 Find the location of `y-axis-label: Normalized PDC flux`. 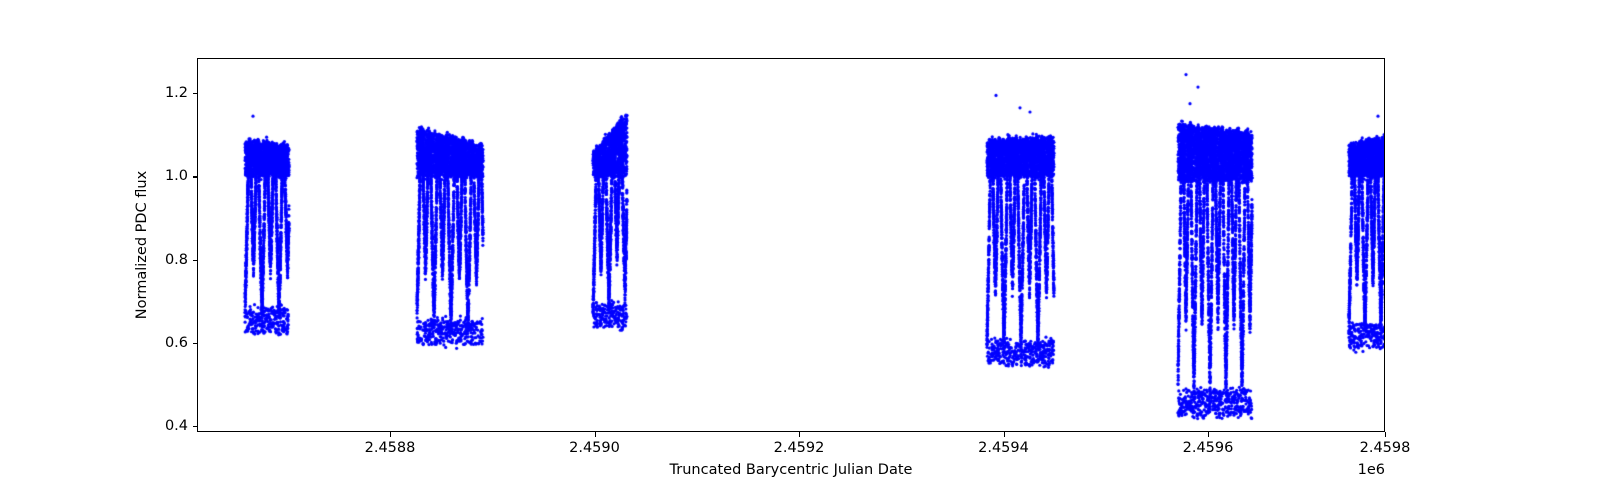

y-axis-label: Normalized PDC flux is located at coordinates (142, 245).